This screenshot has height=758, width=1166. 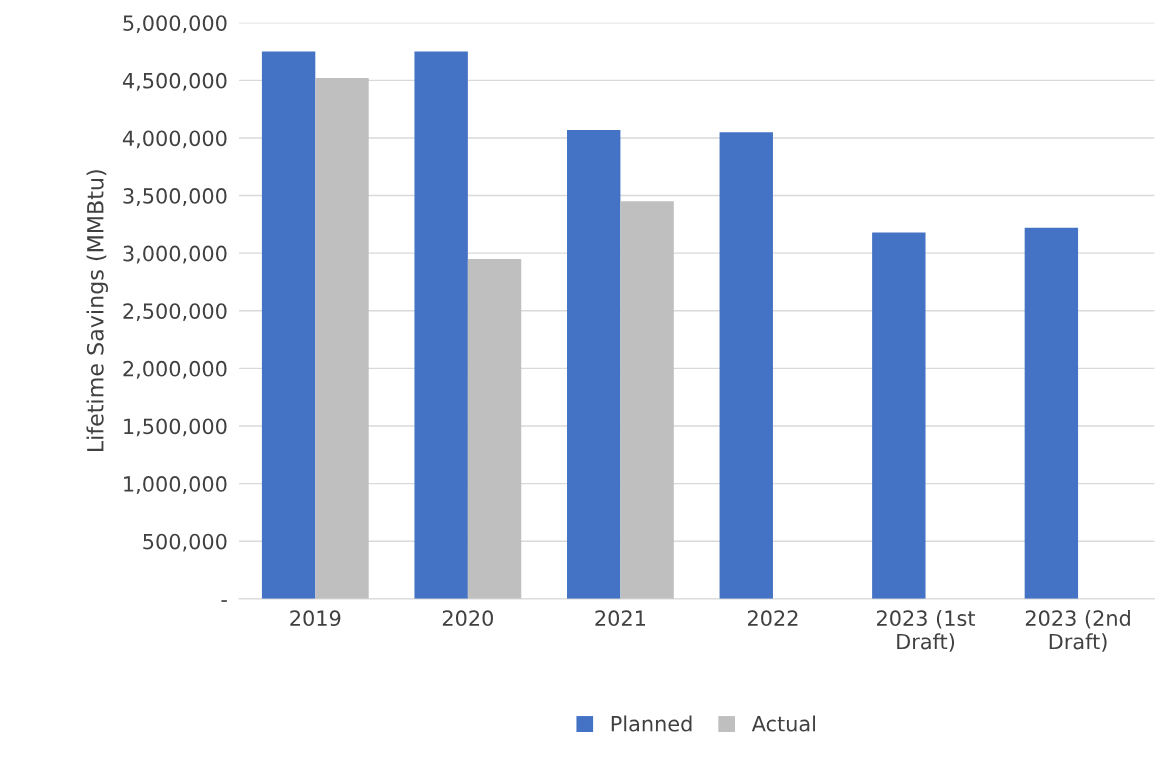 What do you see at coordinates (620, 618) in the screenshot?
I see `x-tick-label: 2021` at bounding box center [620, 618].